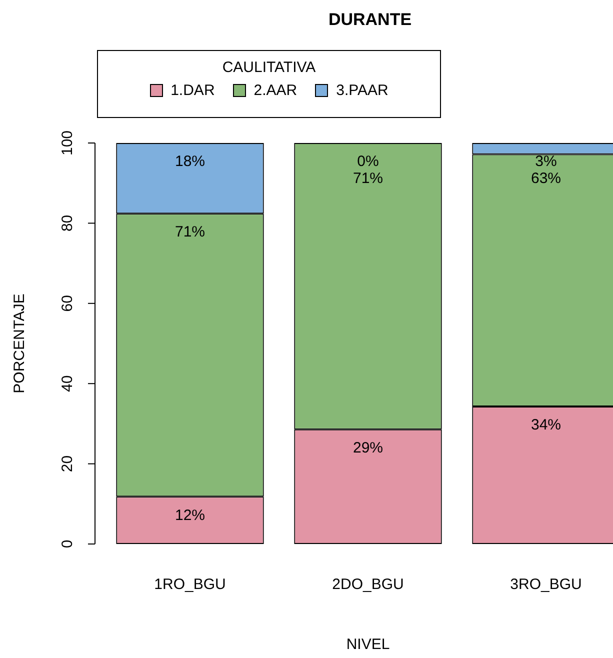  I want to click on x-tick-label: 2DO_BGU, so click(368, 585).